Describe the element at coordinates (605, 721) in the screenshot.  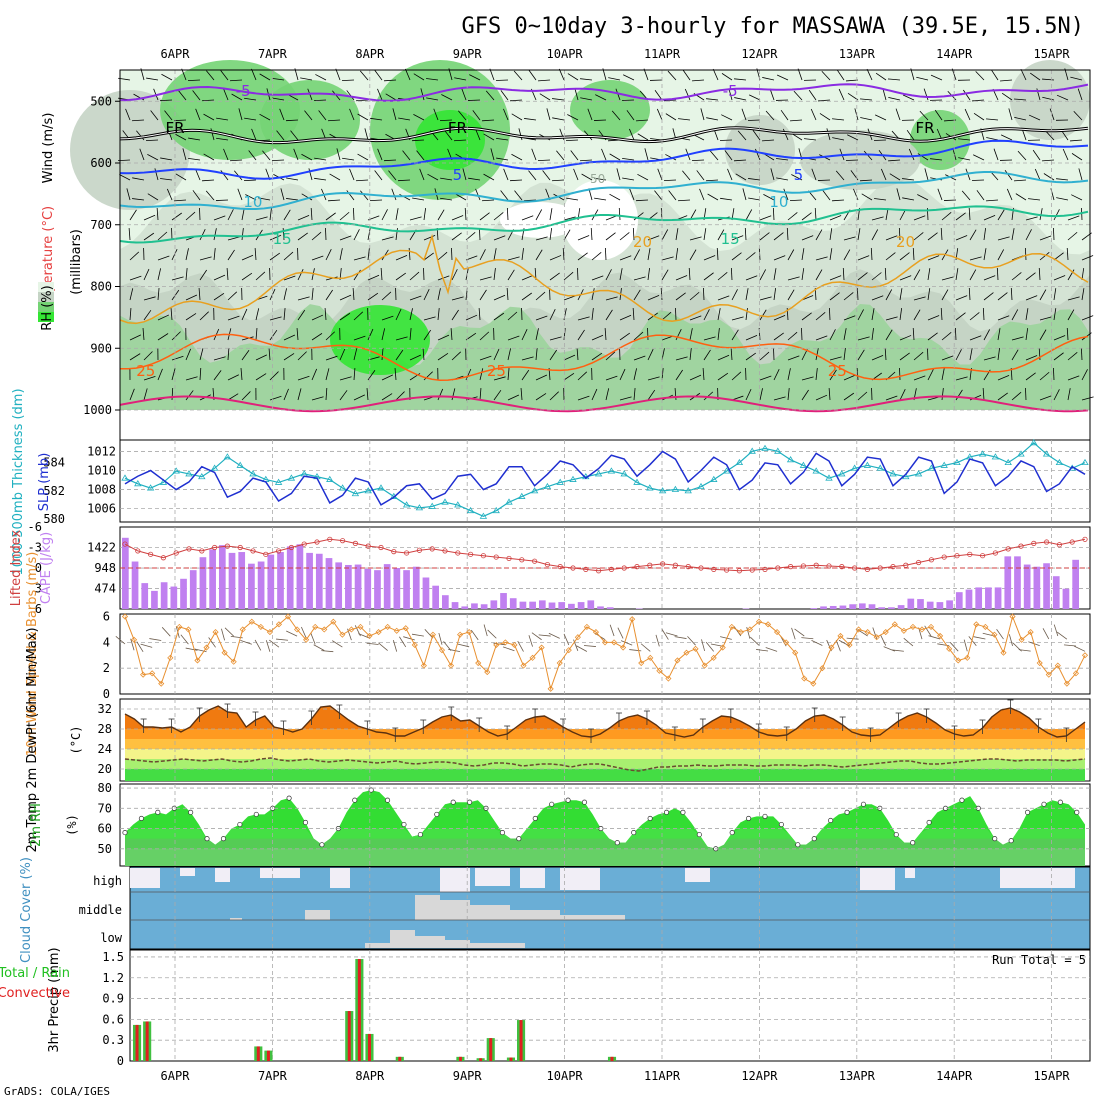
I see `temp2m-line` at that location.